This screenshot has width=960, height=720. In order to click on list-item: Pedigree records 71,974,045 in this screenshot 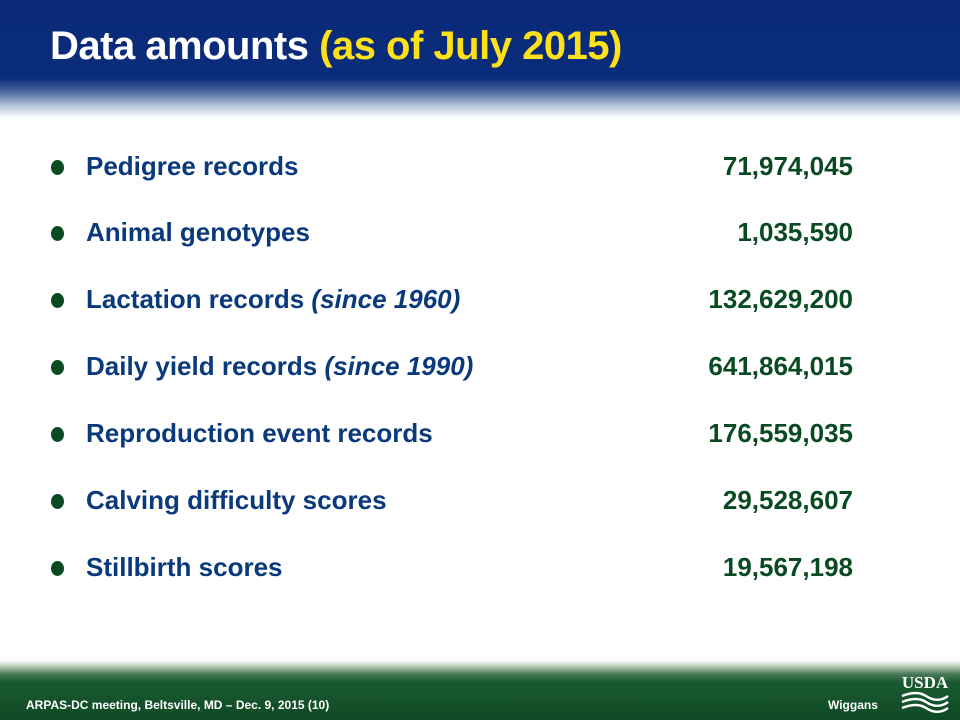, I will do `click(480, 168)`.